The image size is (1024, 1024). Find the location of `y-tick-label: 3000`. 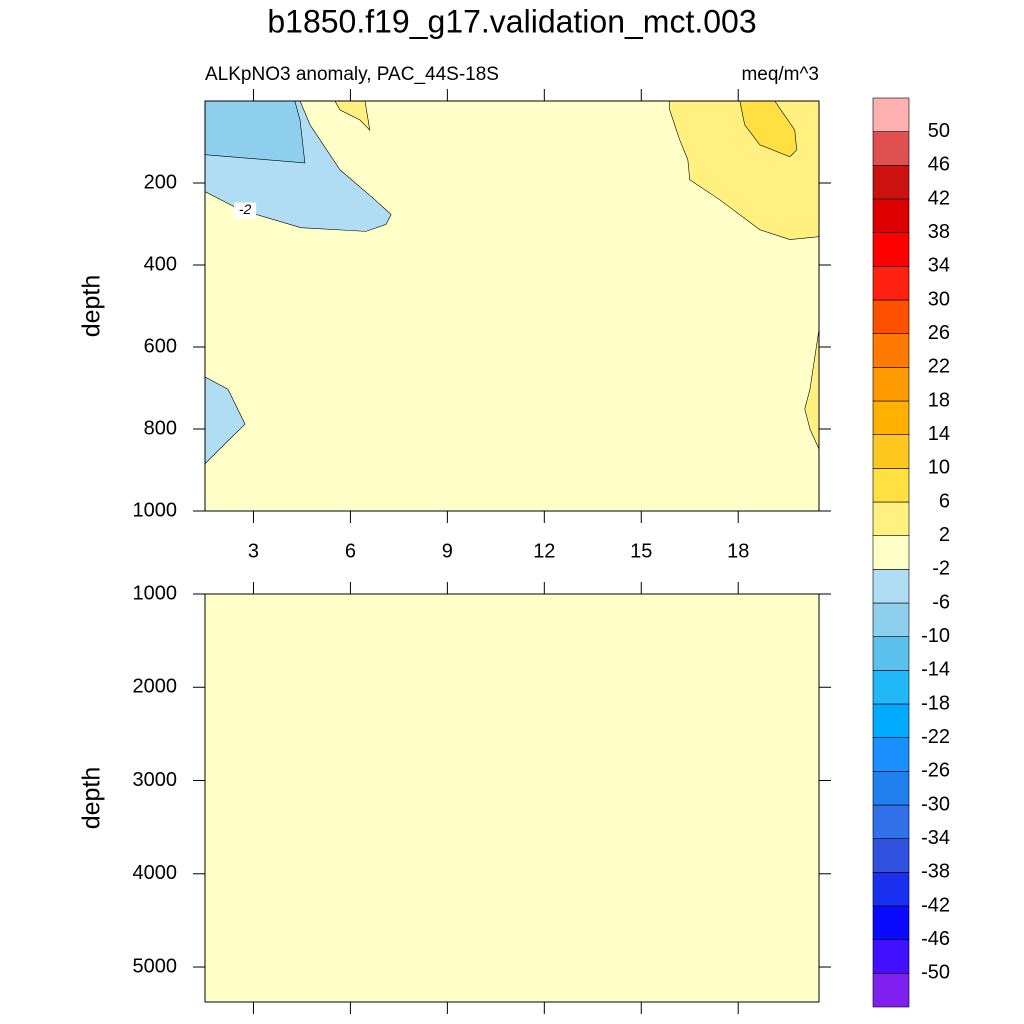

y-tick-label: 3000 is located at coordinates (155, 780).